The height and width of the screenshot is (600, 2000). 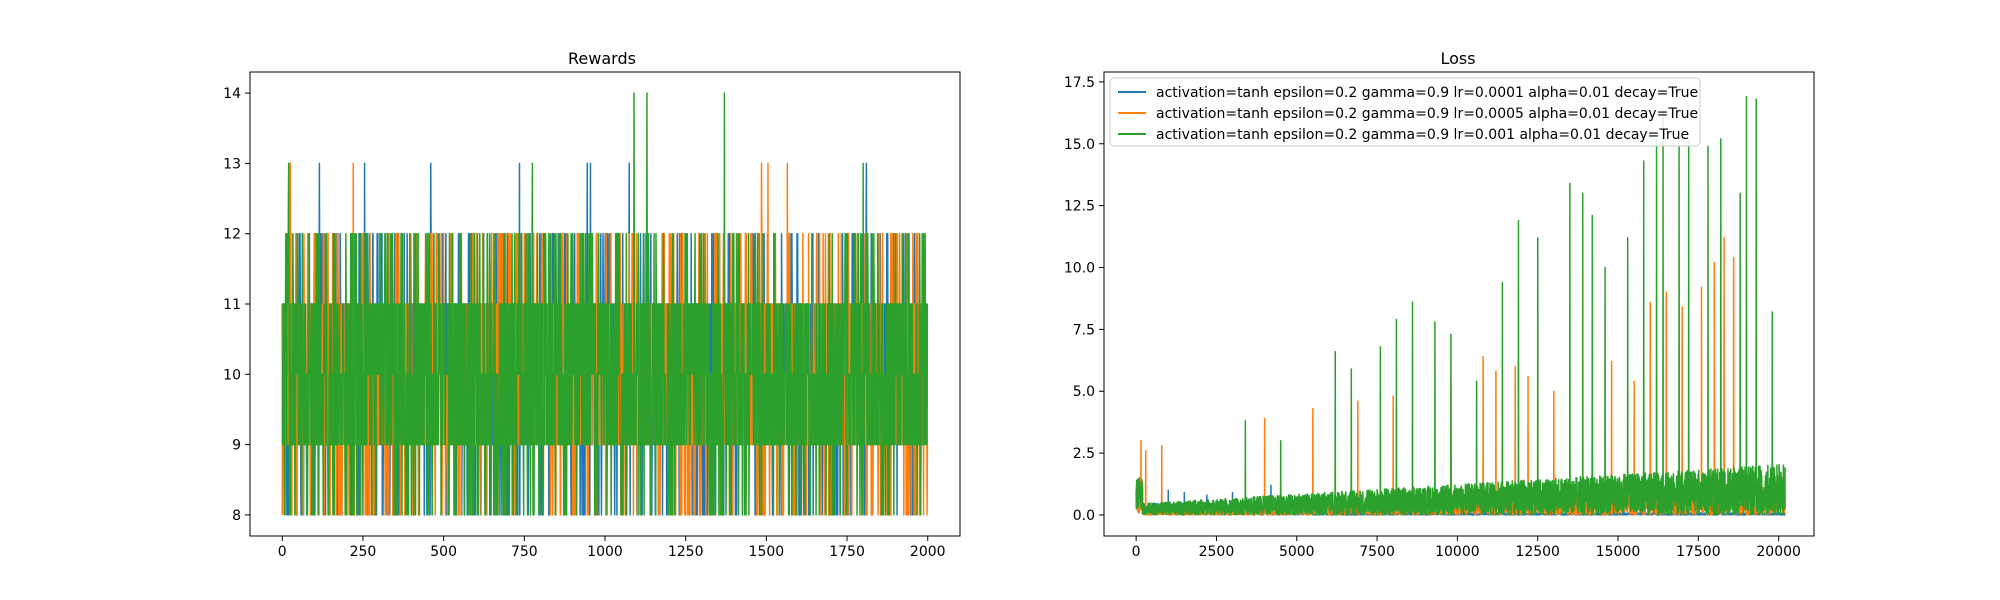 I want to click on rewards-x-tick-label: 1750, so click(x=847, y=552).